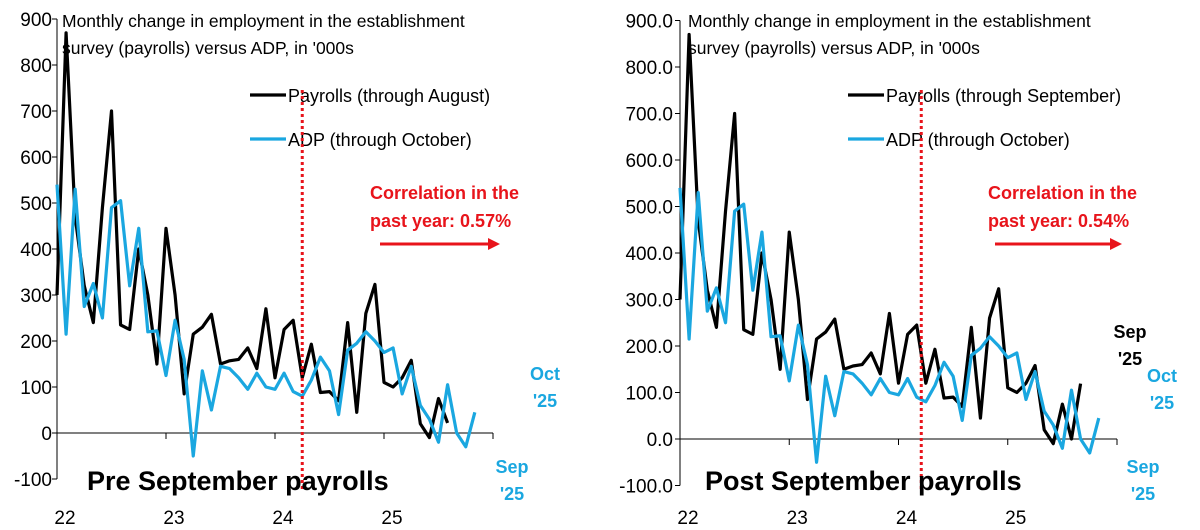  I want to click on y-tick-label: 0, so click(46, 434).